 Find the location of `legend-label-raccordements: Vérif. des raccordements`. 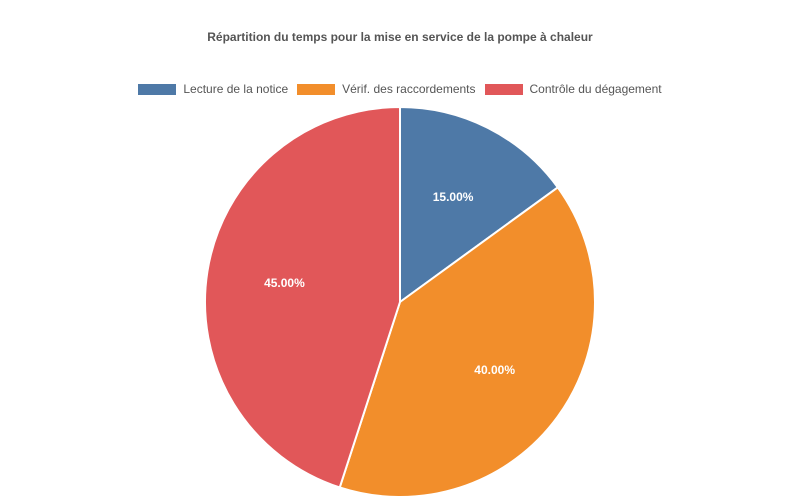

legend-label-raccordements: Vérif. des raccordements is located at coordinates (409, 89).